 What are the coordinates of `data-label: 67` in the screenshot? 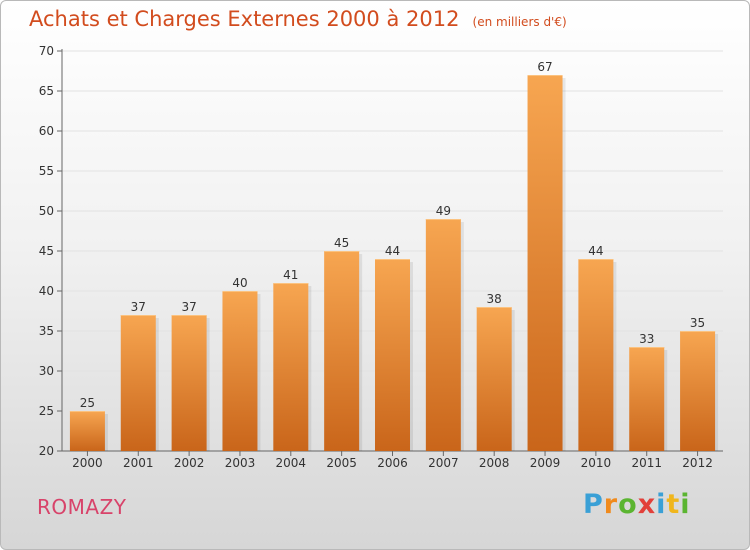 It's located at (544, 67).